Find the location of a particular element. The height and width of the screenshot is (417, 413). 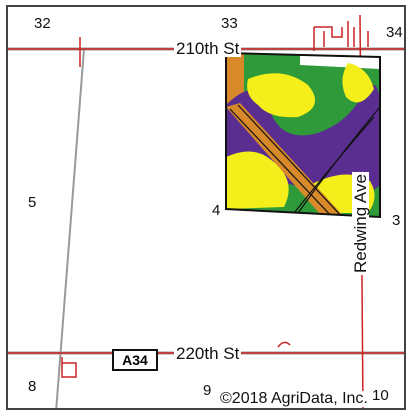

highway-shield-a34: A34 is located at coordinates (135, 360).